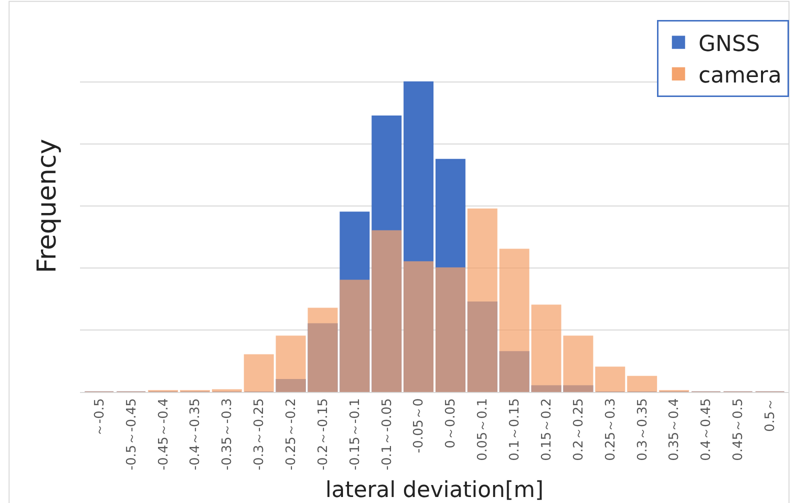  I want to click on x-tick-label: 0.2～0.25, so click(578, 429).